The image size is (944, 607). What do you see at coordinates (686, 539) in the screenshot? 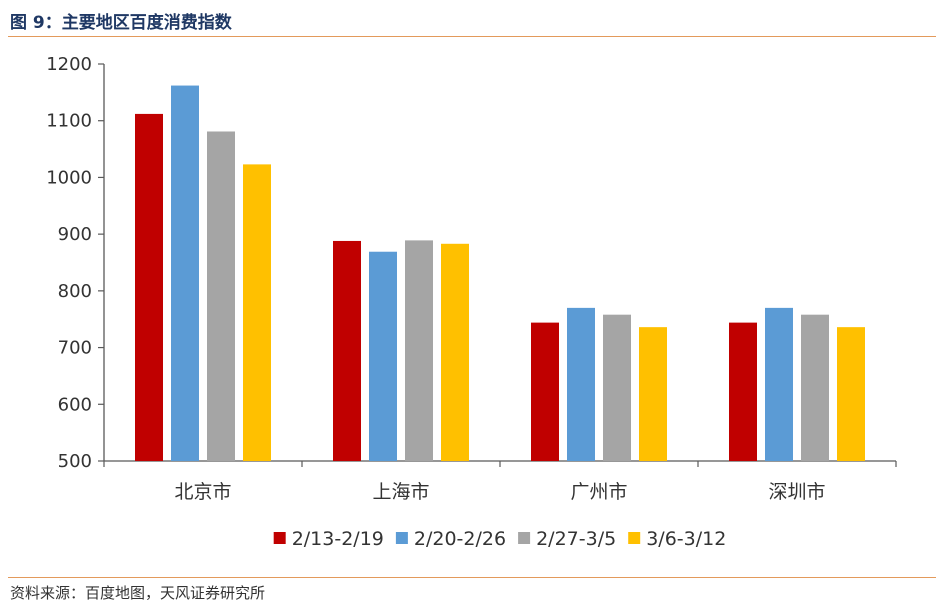
I see `legend-label: 3/6-3/12` at bounding box center [686, 539].